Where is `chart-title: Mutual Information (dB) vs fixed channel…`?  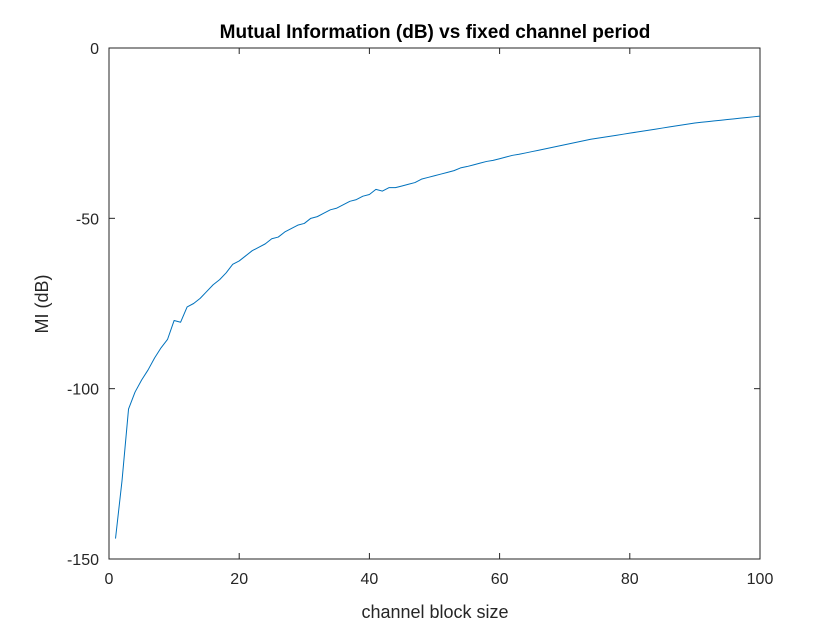 chart-title: Mutual Information (dB) vs fixed channel… is located at coordinates (435, 32).